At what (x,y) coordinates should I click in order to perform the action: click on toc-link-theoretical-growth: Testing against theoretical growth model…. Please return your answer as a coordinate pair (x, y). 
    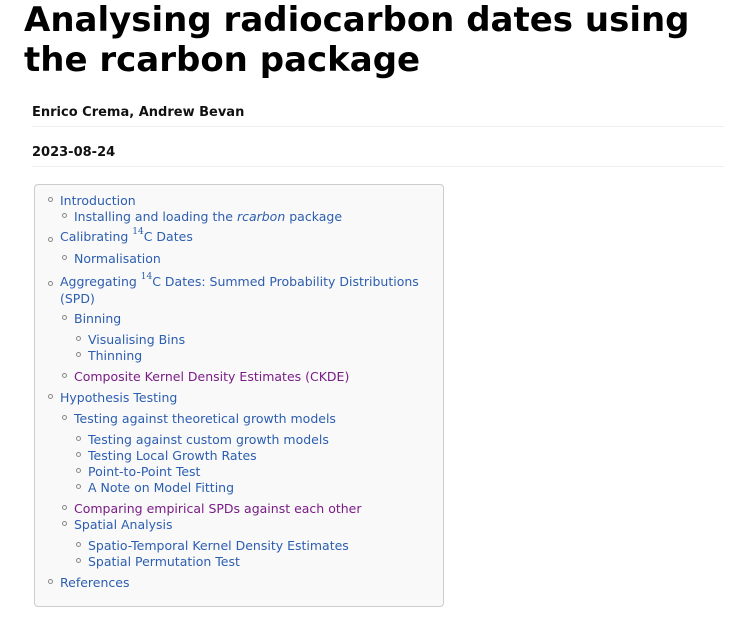
    Looking at the image, I should click on (205, 418).